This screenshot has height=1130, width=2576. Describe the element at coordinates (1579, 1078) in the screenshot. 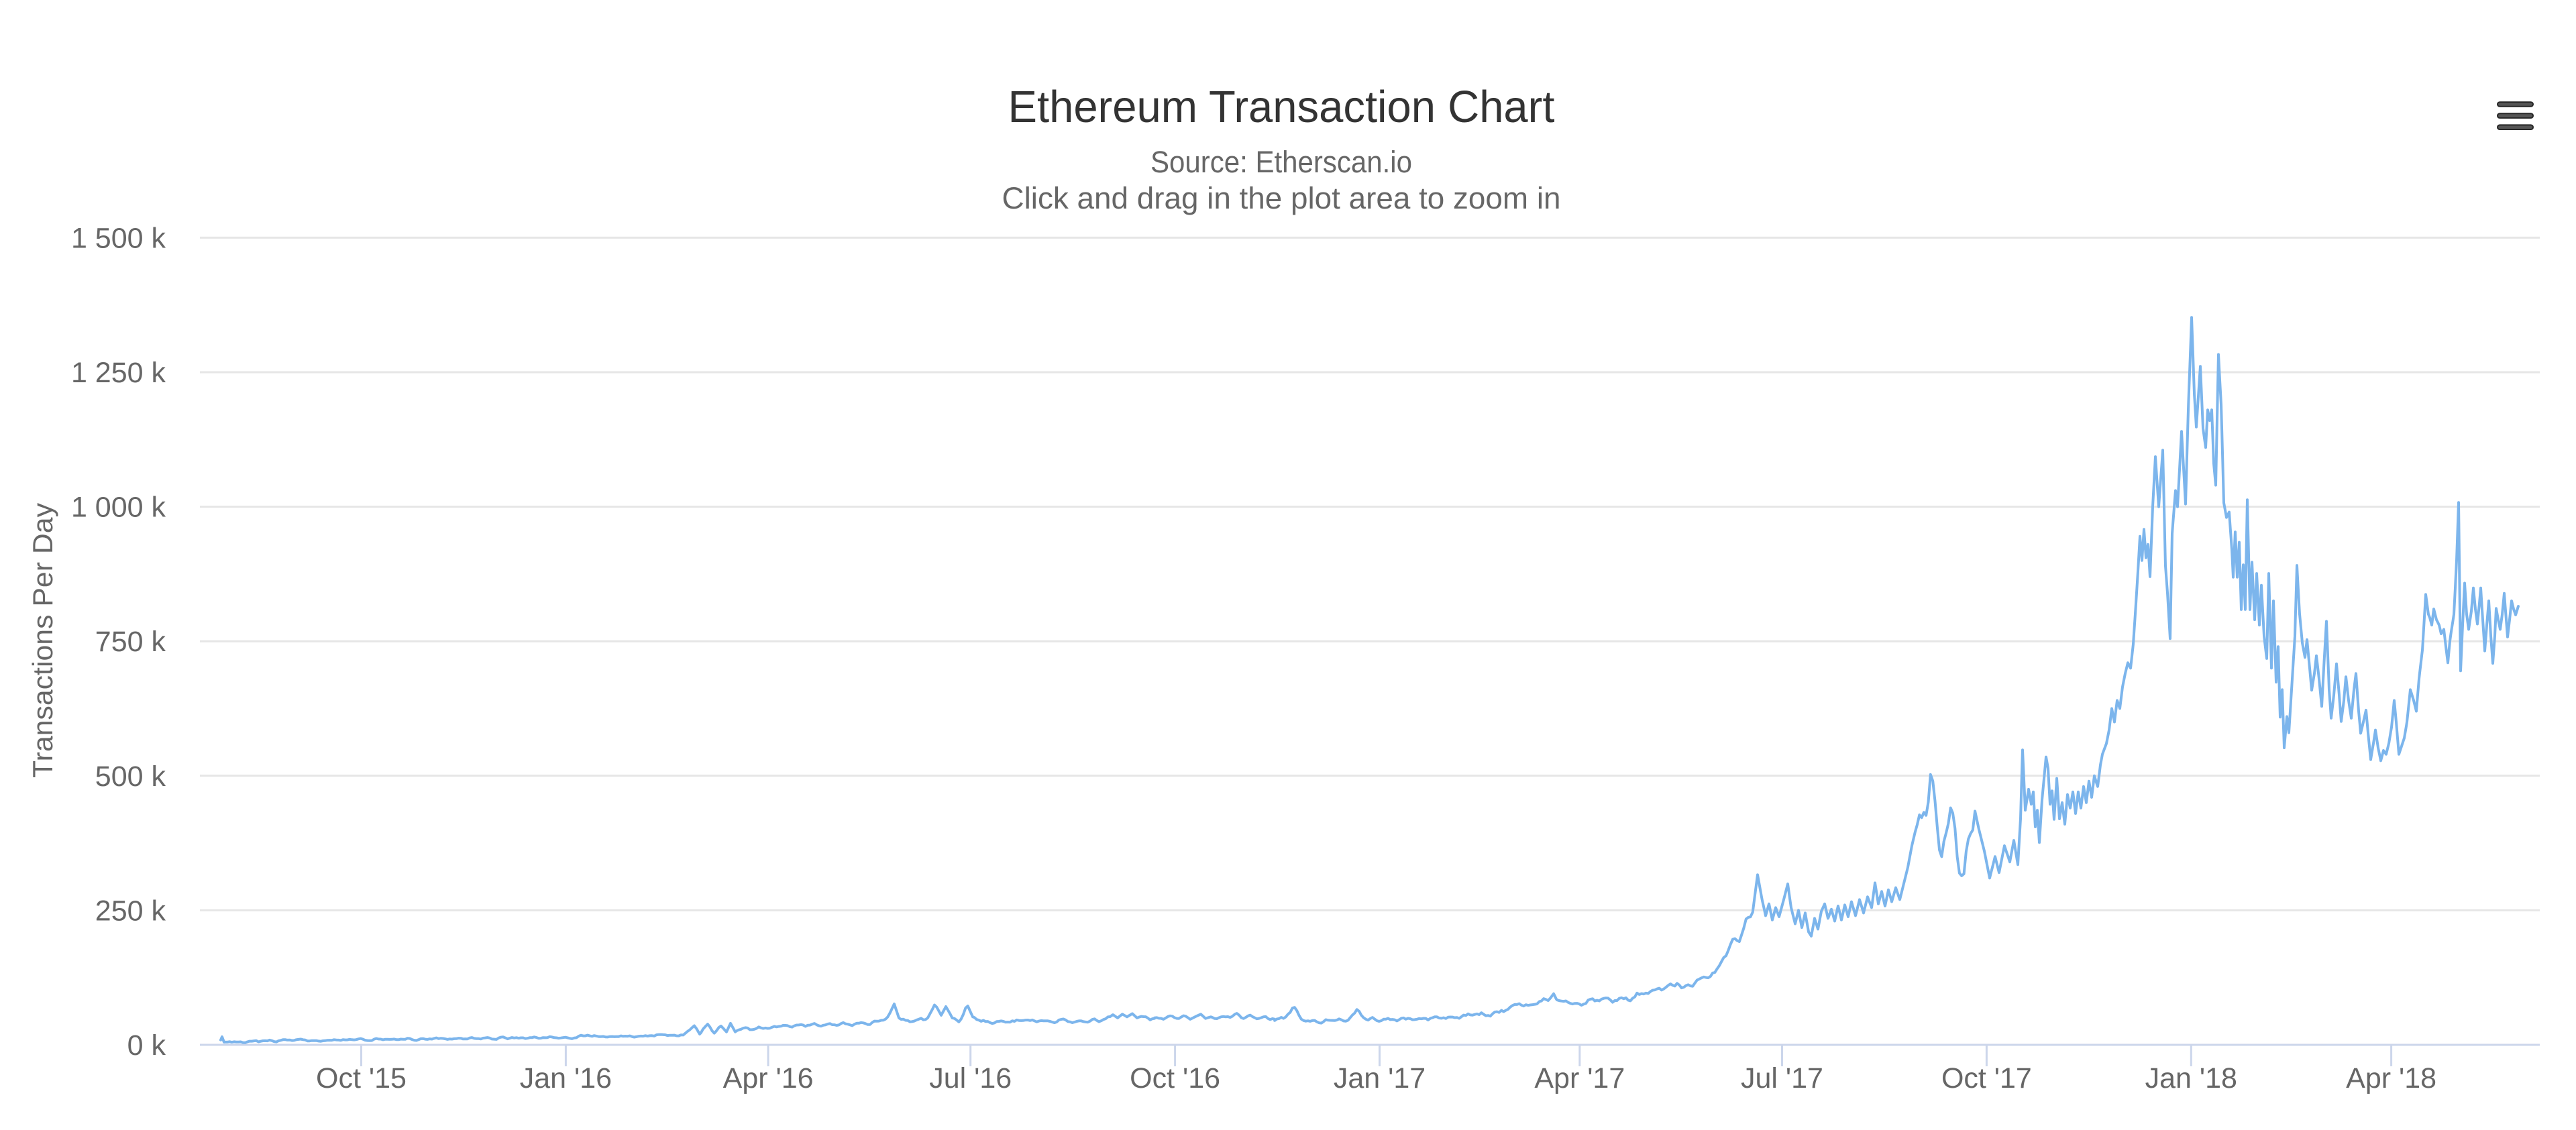

I see `svg-text: Apr '17` at that location.